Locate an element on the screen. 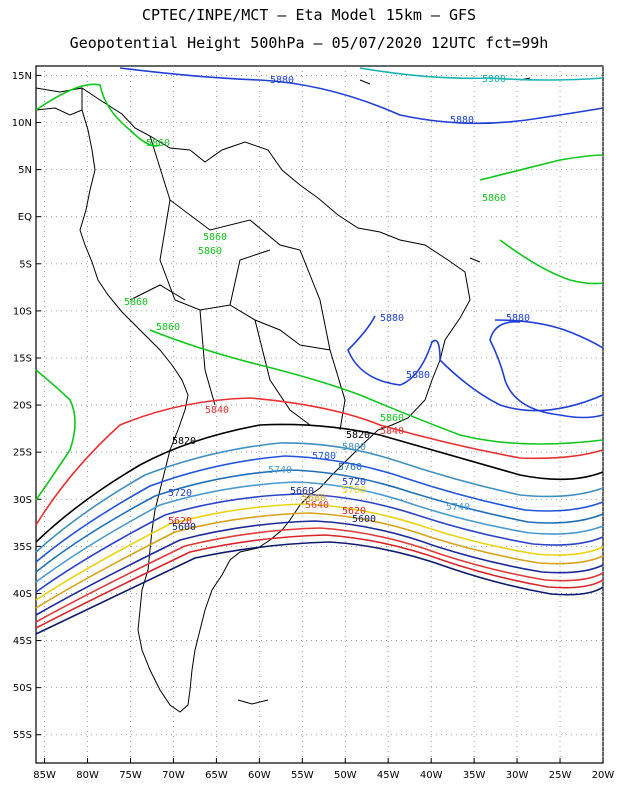  lat-tick-label: 40S is located at coordinates (22, 594).